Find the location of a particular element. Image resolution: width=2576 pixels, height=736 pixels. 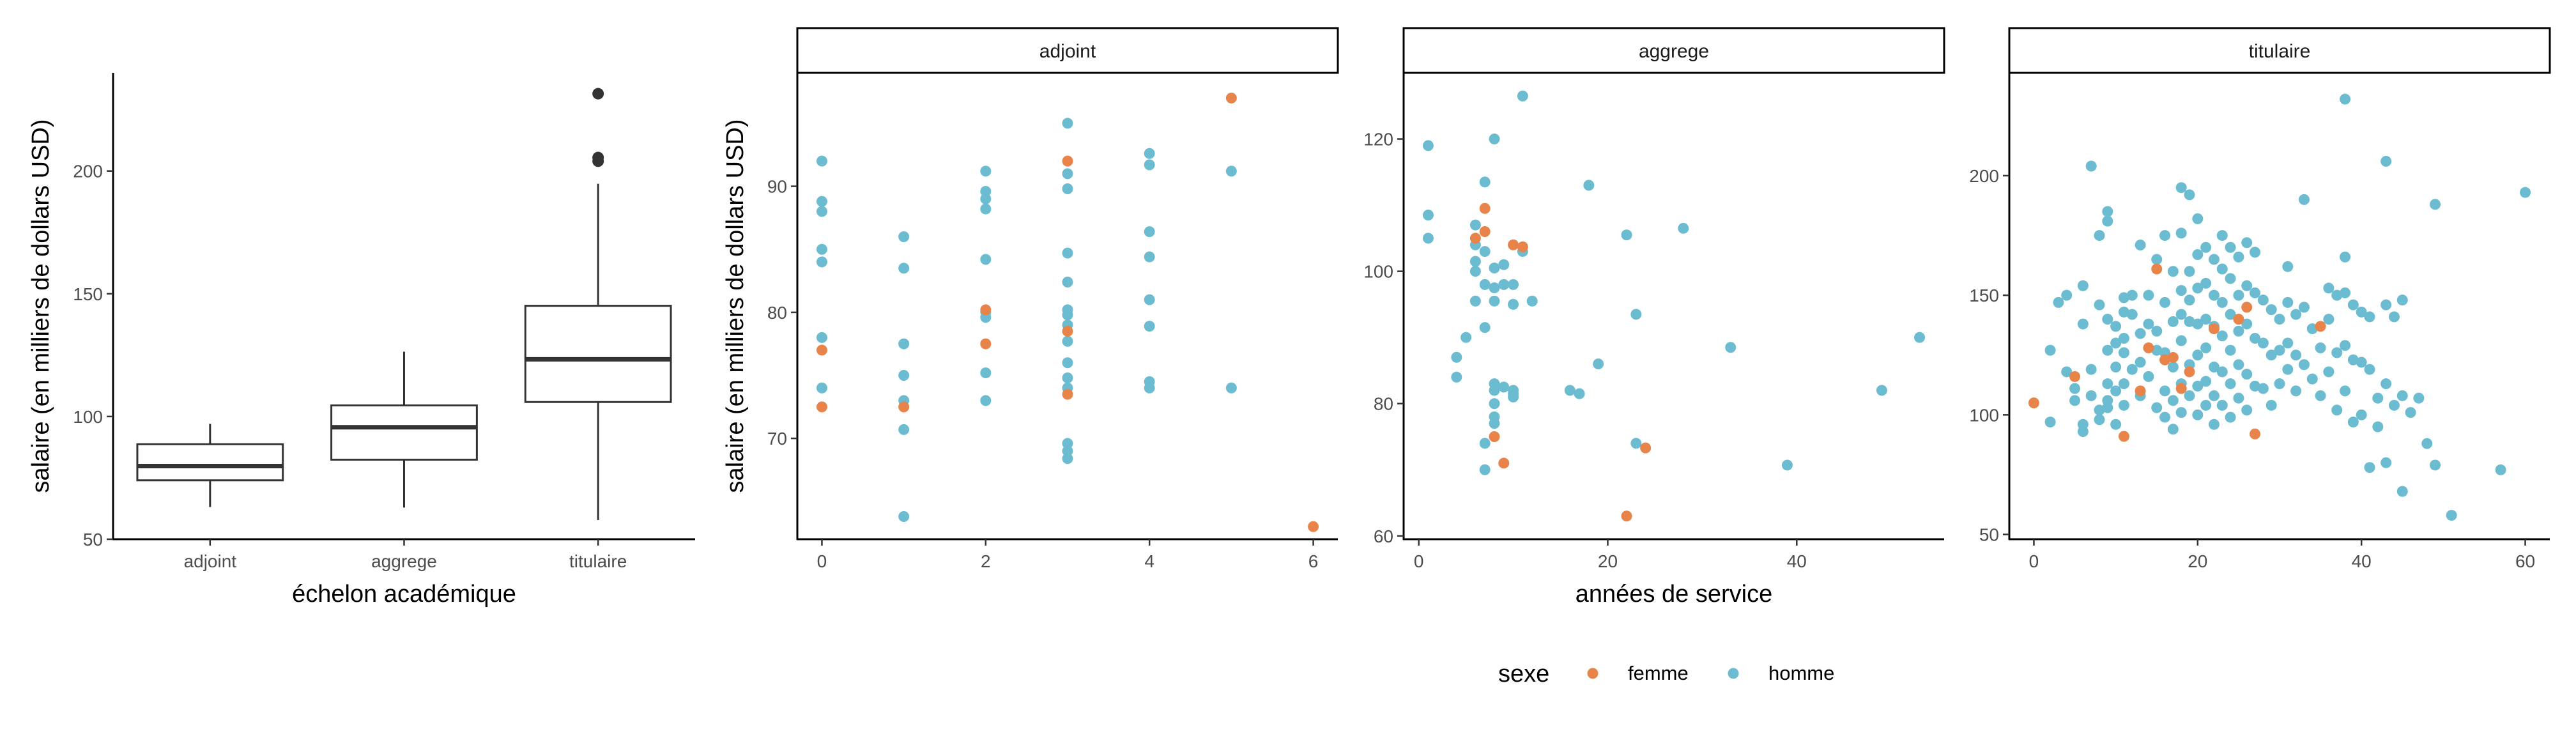

legend-label-homme: homme is located at coordinates (1801, 673).